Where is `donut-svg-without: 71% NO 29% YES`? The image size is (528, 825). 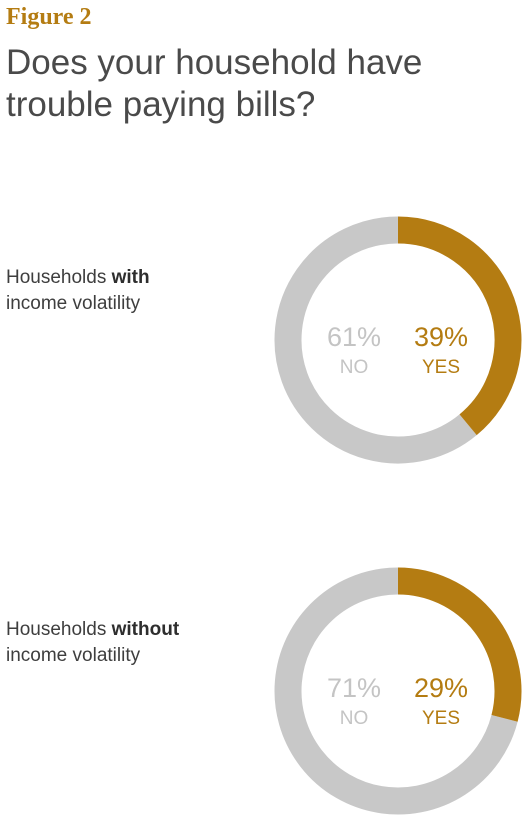 donut-svg-without: 71% NO 29% YES is located at coordinates (398, 691).